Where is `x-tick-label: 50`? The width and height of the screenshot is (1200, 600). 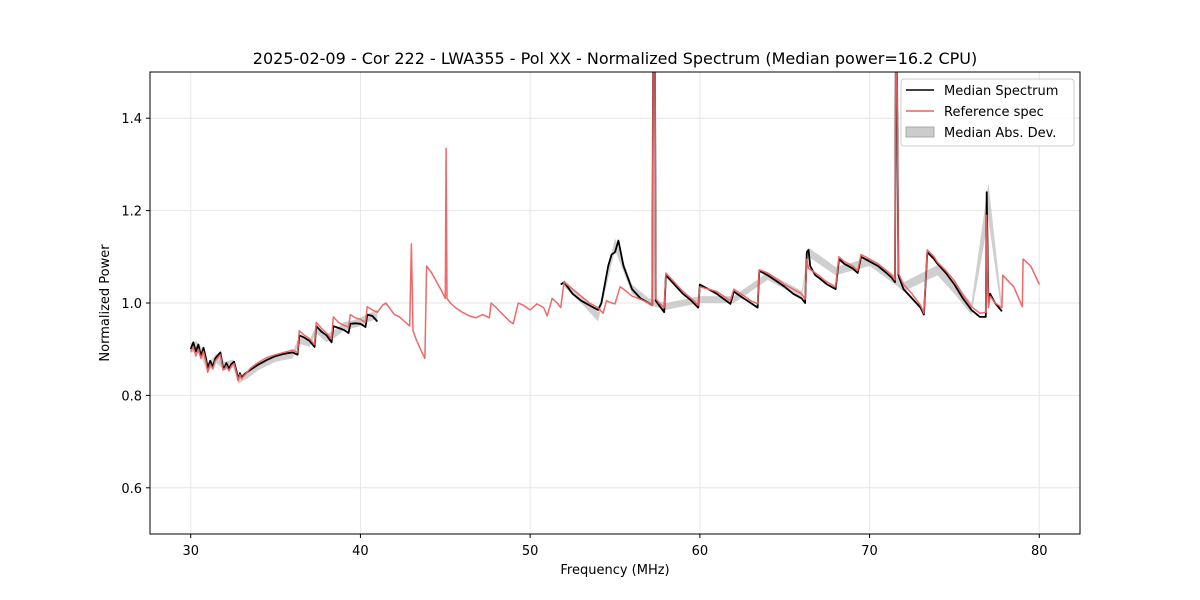 x-tick-label: 50 is located at coordinates (530, 551).